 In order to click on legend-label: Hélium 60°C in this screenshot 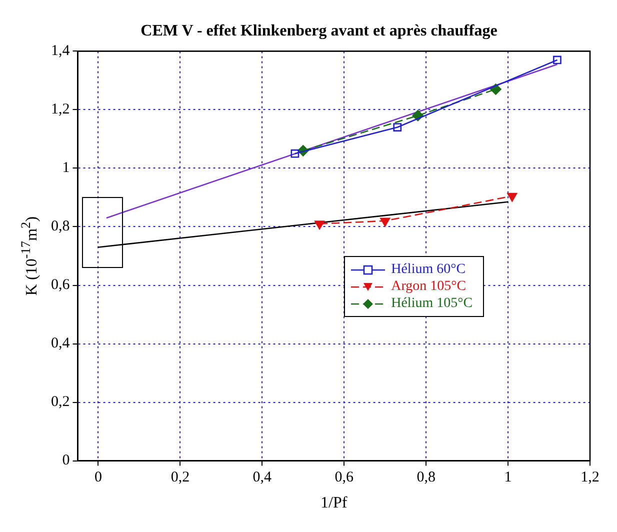, I will do `click(428, 269)`.